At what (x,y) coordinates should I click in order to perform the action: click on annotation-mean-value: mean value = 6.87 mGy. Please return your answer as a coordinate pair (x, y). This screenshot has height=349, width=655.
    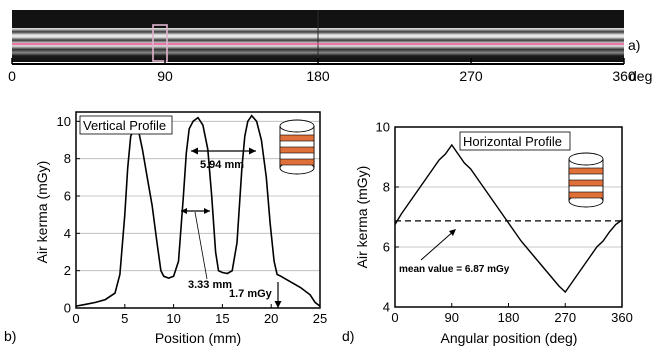
    Looking at the image, I should click on (454, 269).